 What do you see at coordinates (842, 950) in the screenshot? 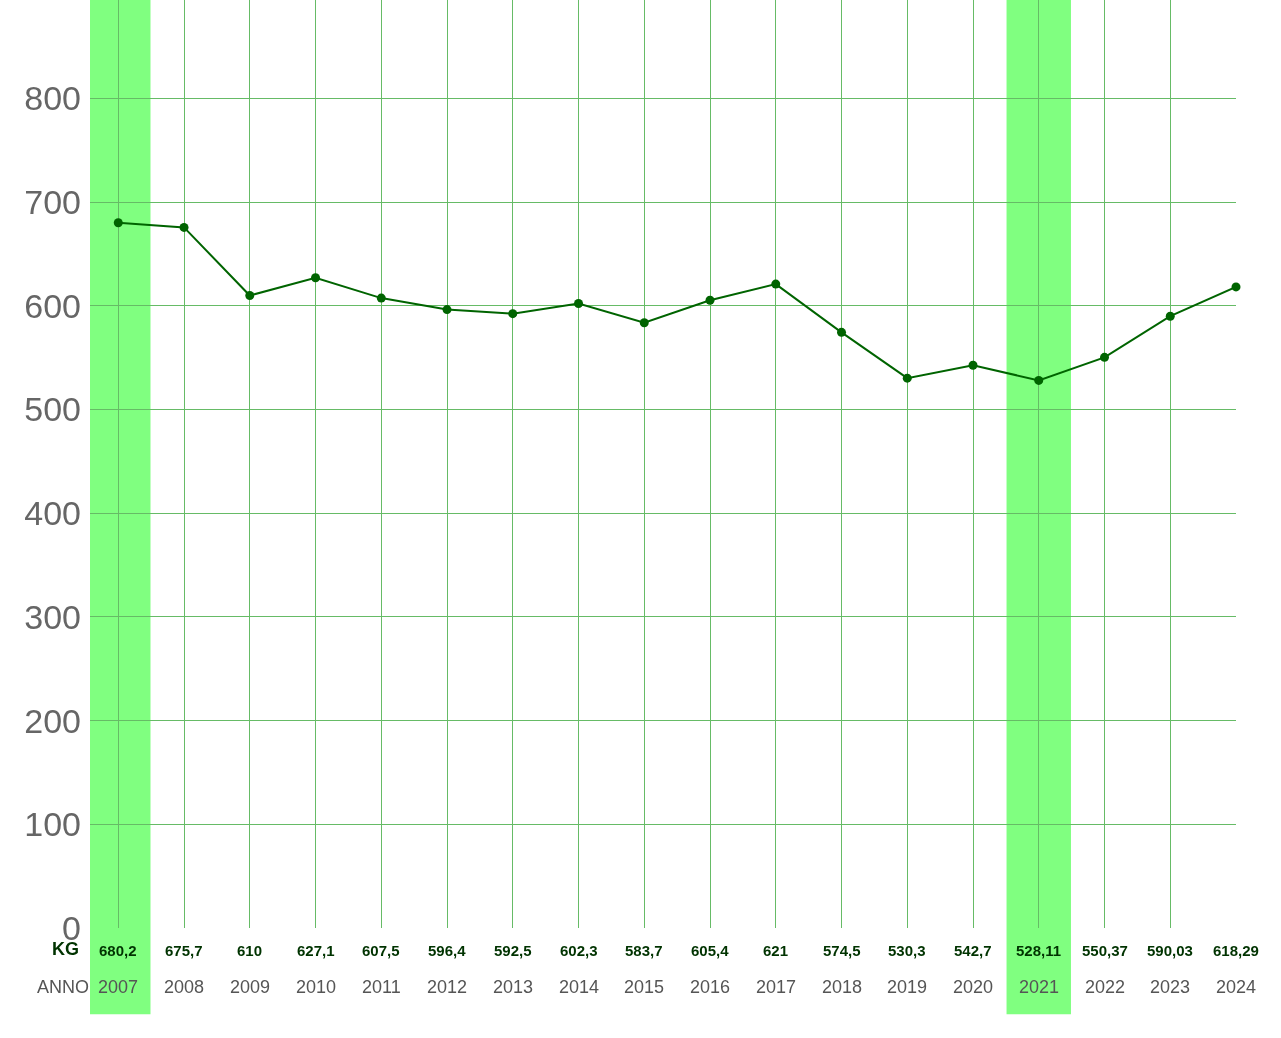
I see `data-label: 574,5` at bounding box center [842, 950].